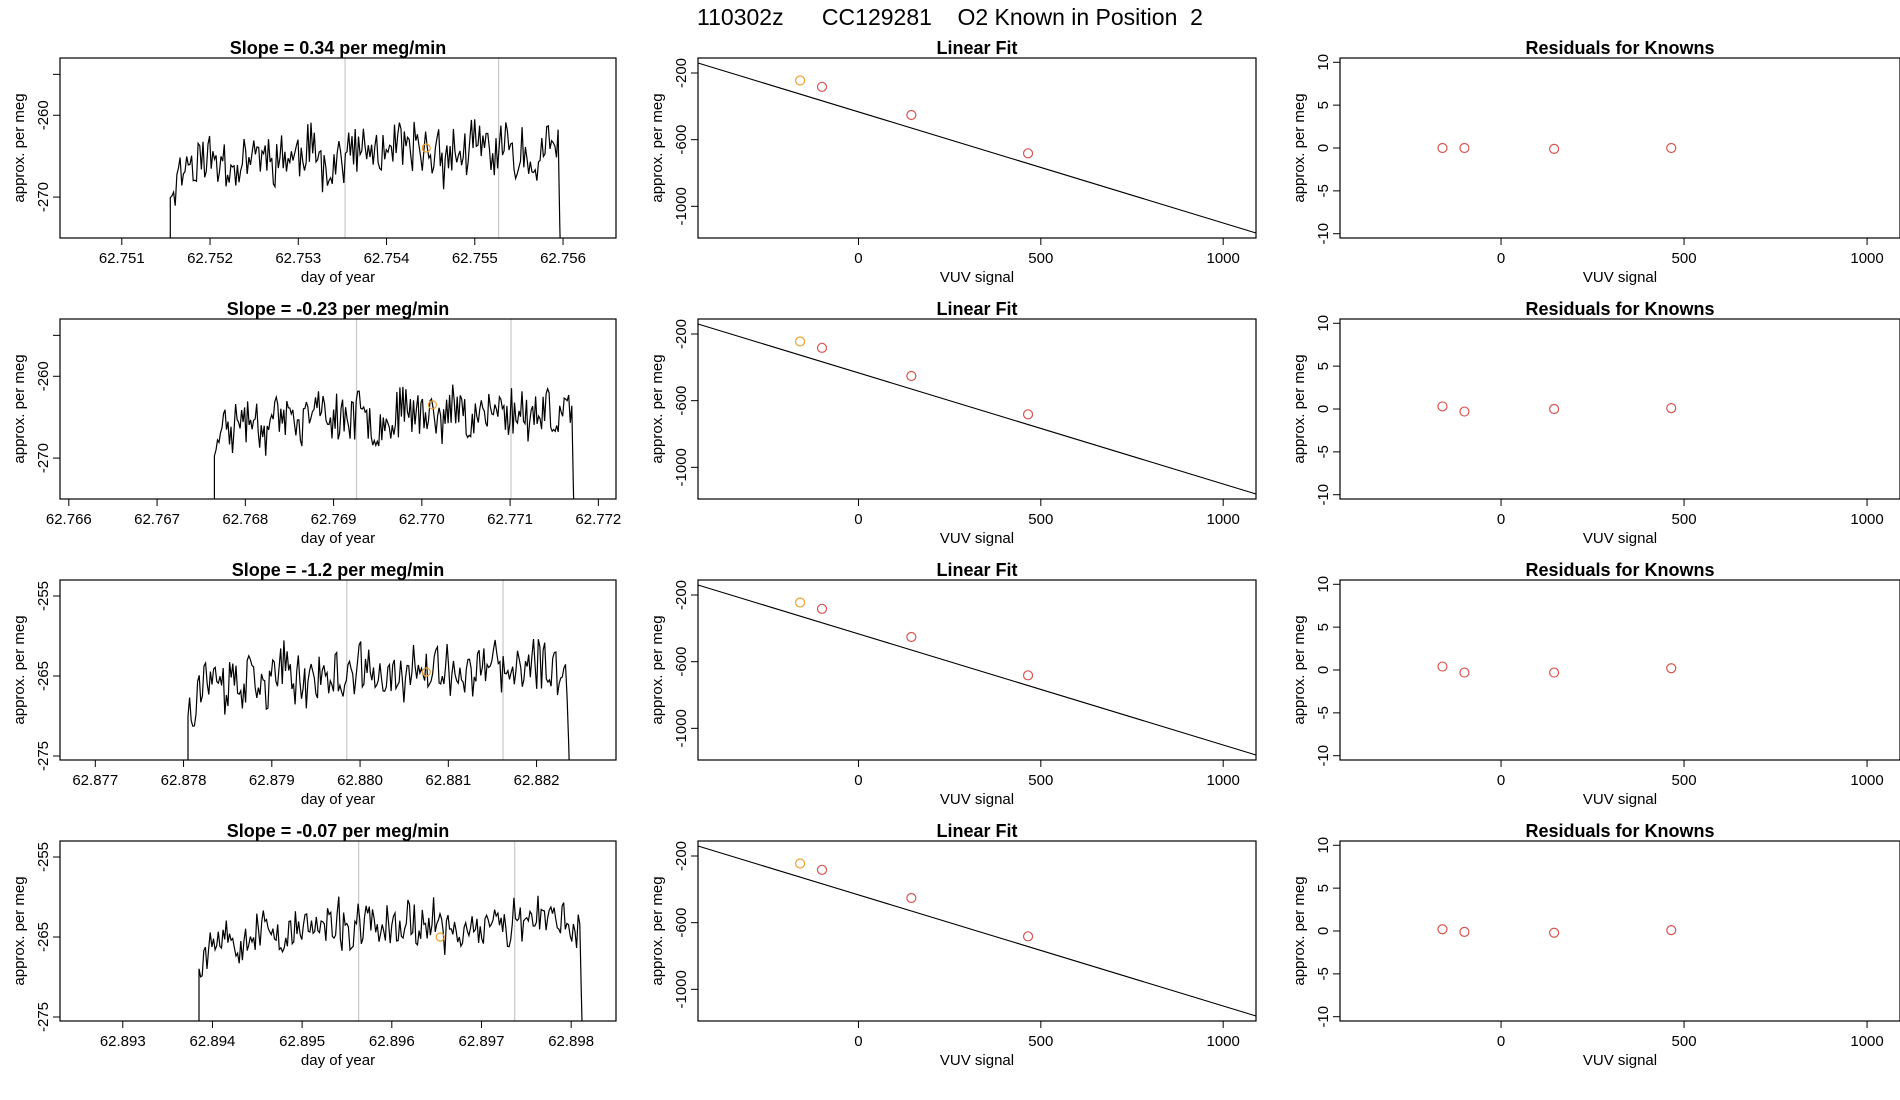  What do you see at coordinates (122, 258) in the screenshot?
I see `x-tick-label: 62.751` at bounding box center [122, 258].